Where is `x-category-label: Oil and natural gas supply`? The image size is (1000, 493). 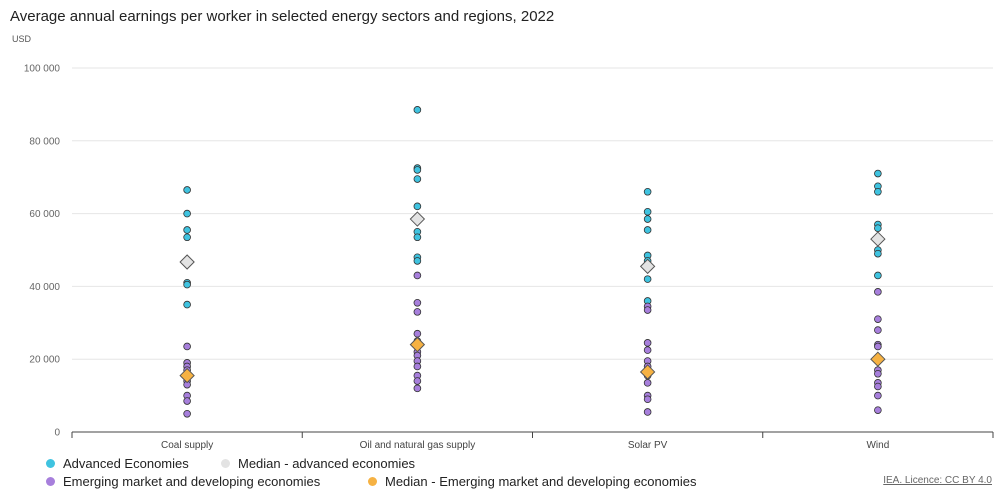 x-category-label: Oil and natural gas supply is located at coordinates (418, 445).